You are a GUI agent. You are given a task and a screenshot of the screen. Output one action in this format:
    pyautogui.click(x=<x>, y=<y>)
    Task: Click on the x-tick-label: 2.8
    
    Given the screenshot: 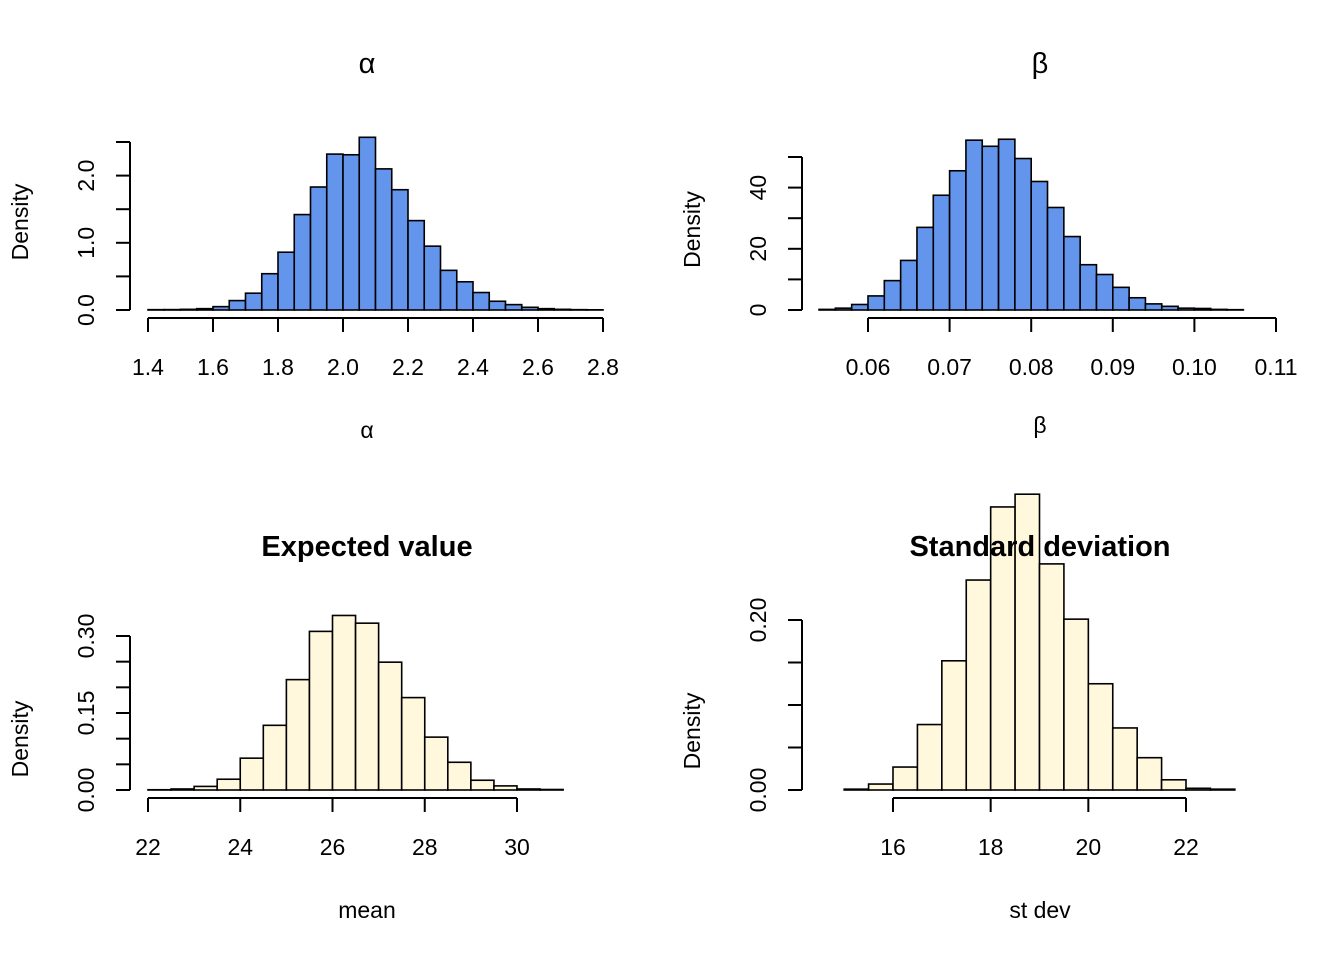 What is the action you would take?
    pyautogui.click(x=603, y=367)
    